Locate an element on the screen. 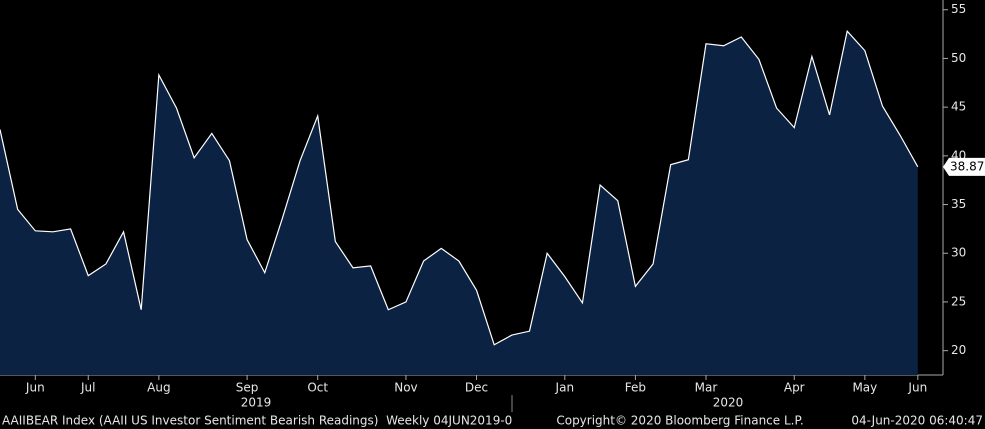 The width and height of the screenshot is (985, 429). last-value-box is located at coordinates (964, 166).